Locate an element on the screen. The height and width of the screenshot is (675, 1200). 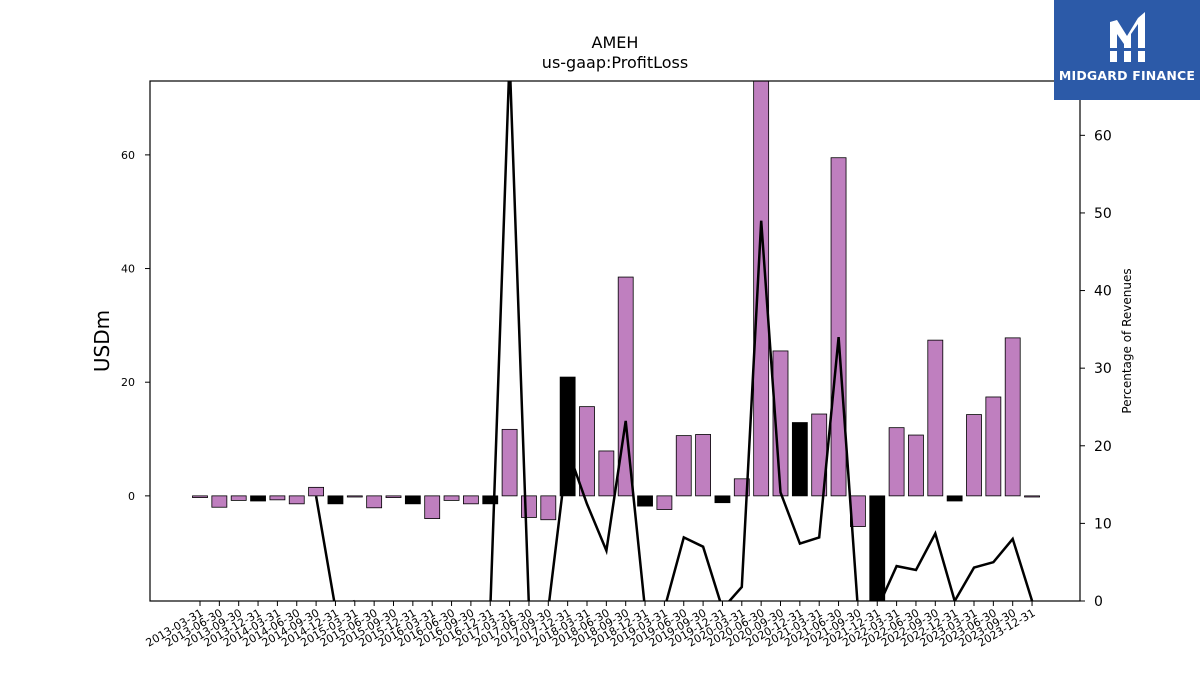
brand-logo: MIDGARD FINANCE is located at coordinates (1127, 50).